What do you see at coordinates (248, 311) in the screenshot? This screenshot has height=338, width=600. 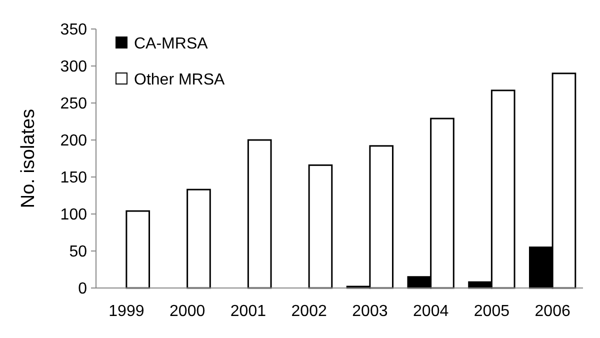 I see `x-tick-label: 2001` at bounding box center [248, 311].